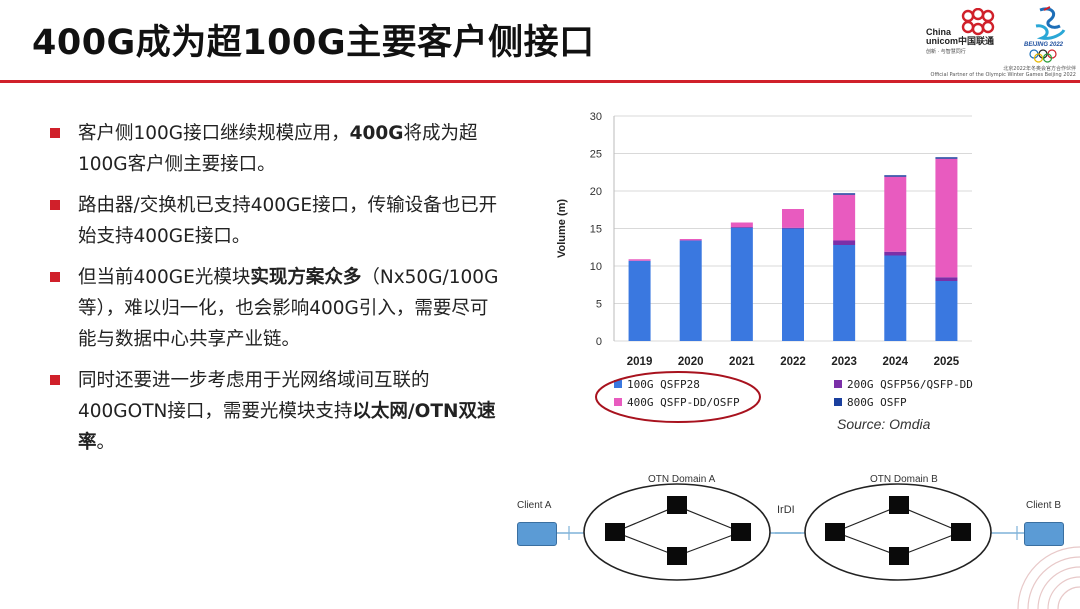 The width and height of the screenshot is (1080, 609). I want to click on y-tick-label: 5, so click(599, 305).